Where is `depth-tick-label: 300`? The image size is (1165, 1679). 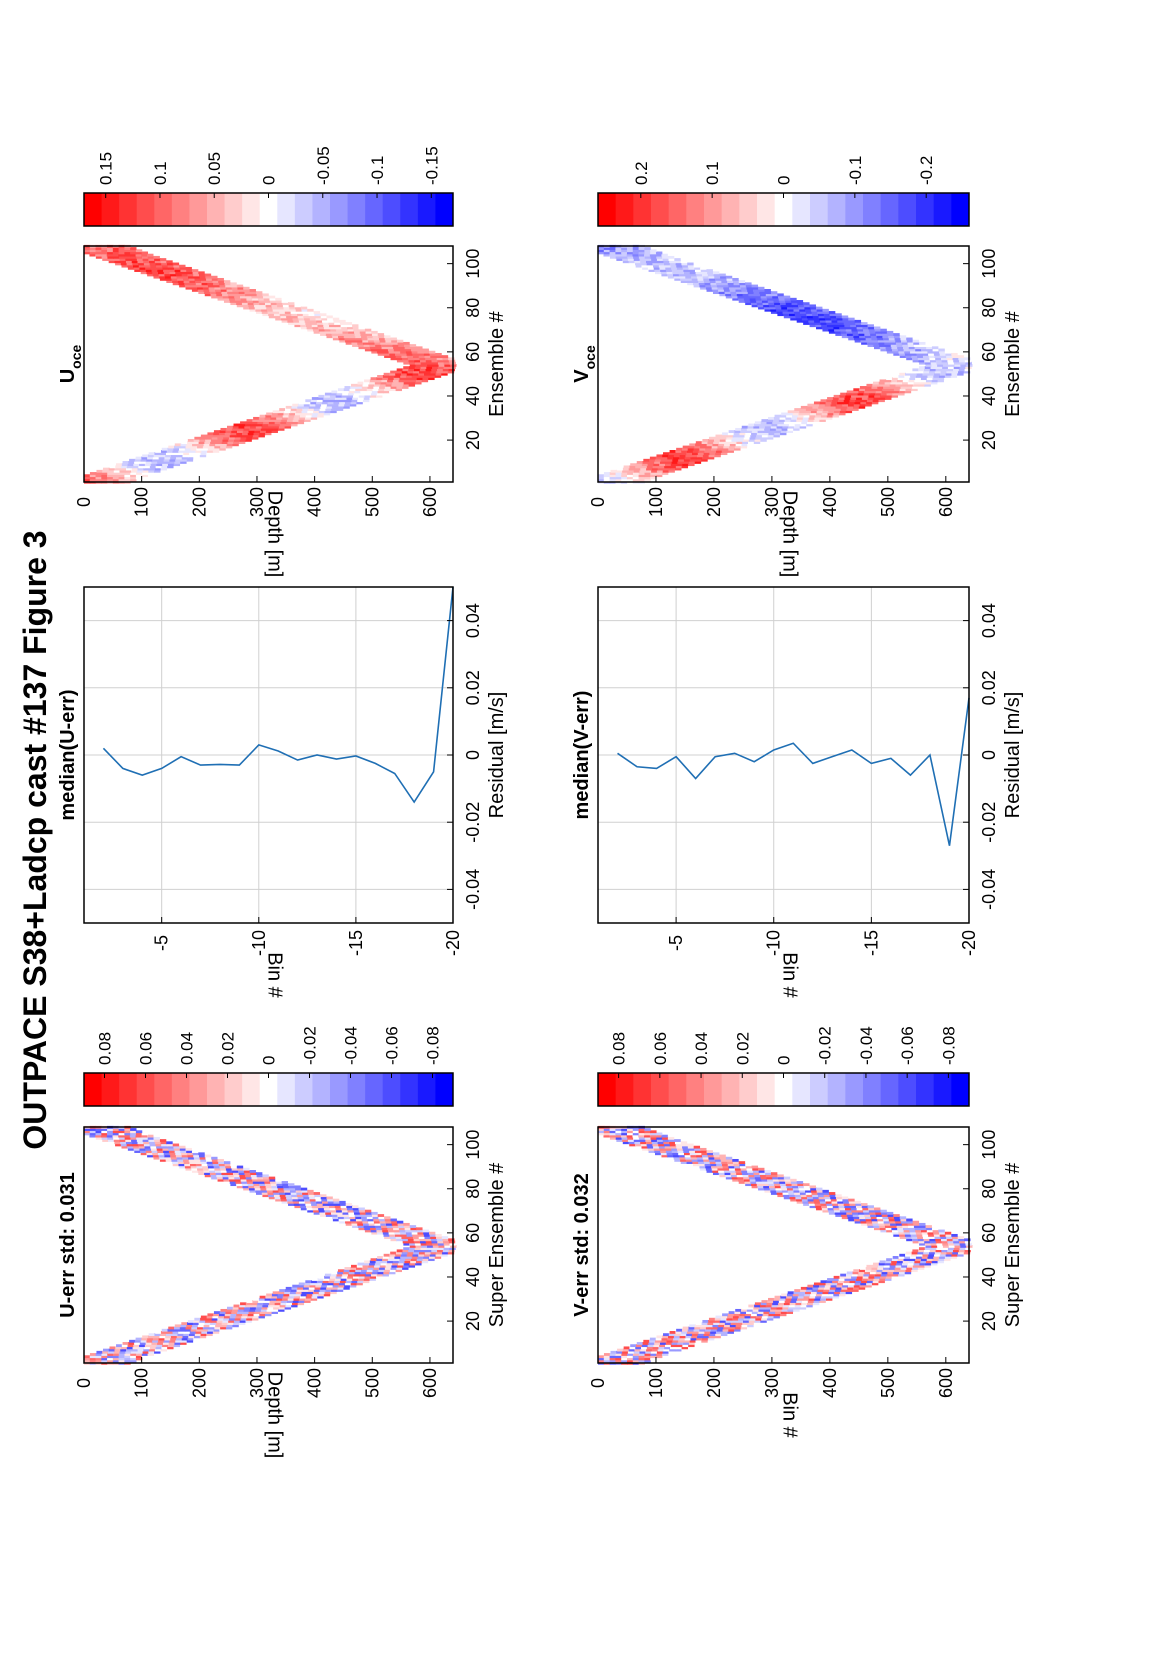 depth-tick-label: 300 is located at coordinates (772, 1383).